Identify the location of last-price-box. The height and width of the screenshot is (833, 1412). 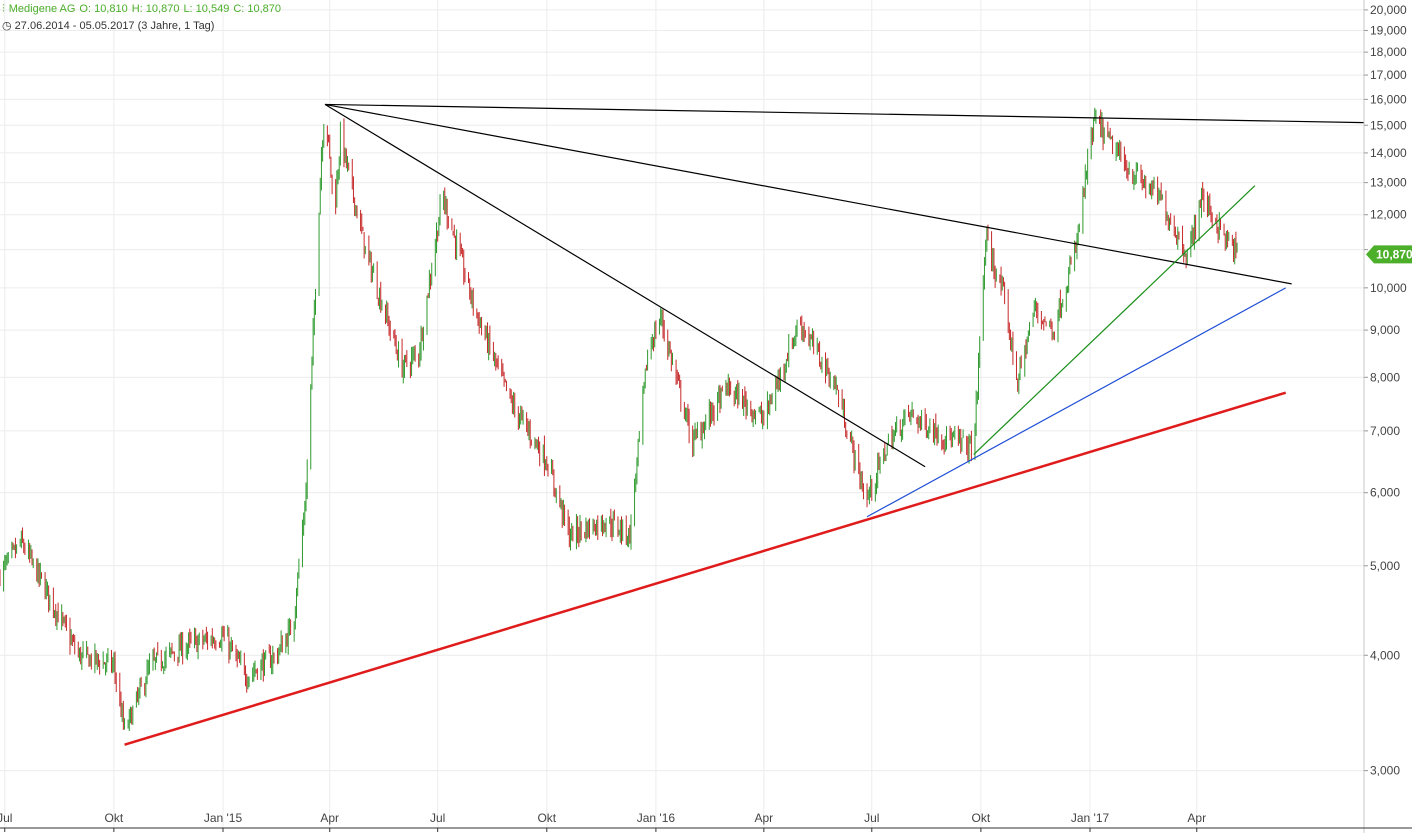
(1389, 254).